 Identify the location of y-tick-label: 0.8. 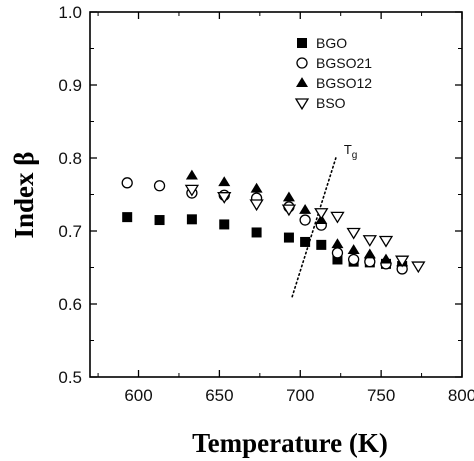
(70, 158).